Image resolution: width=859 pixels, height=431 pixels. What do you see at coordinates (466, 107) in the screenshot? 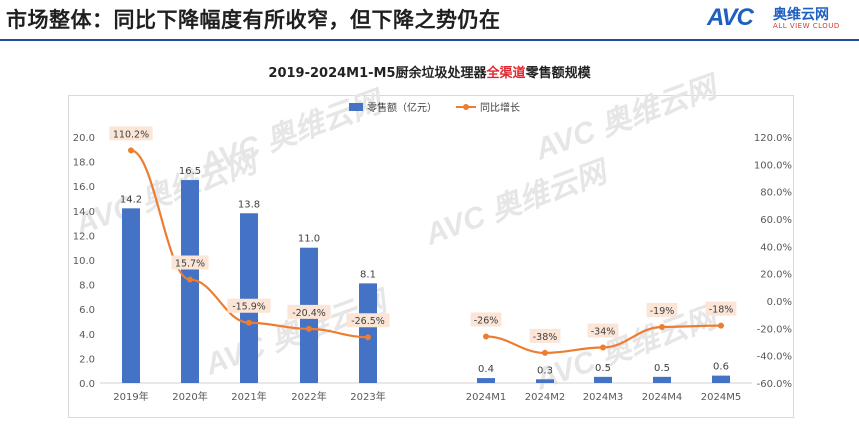
I see `legend-swatch-growth-dot` at bounding box center [466, 107].